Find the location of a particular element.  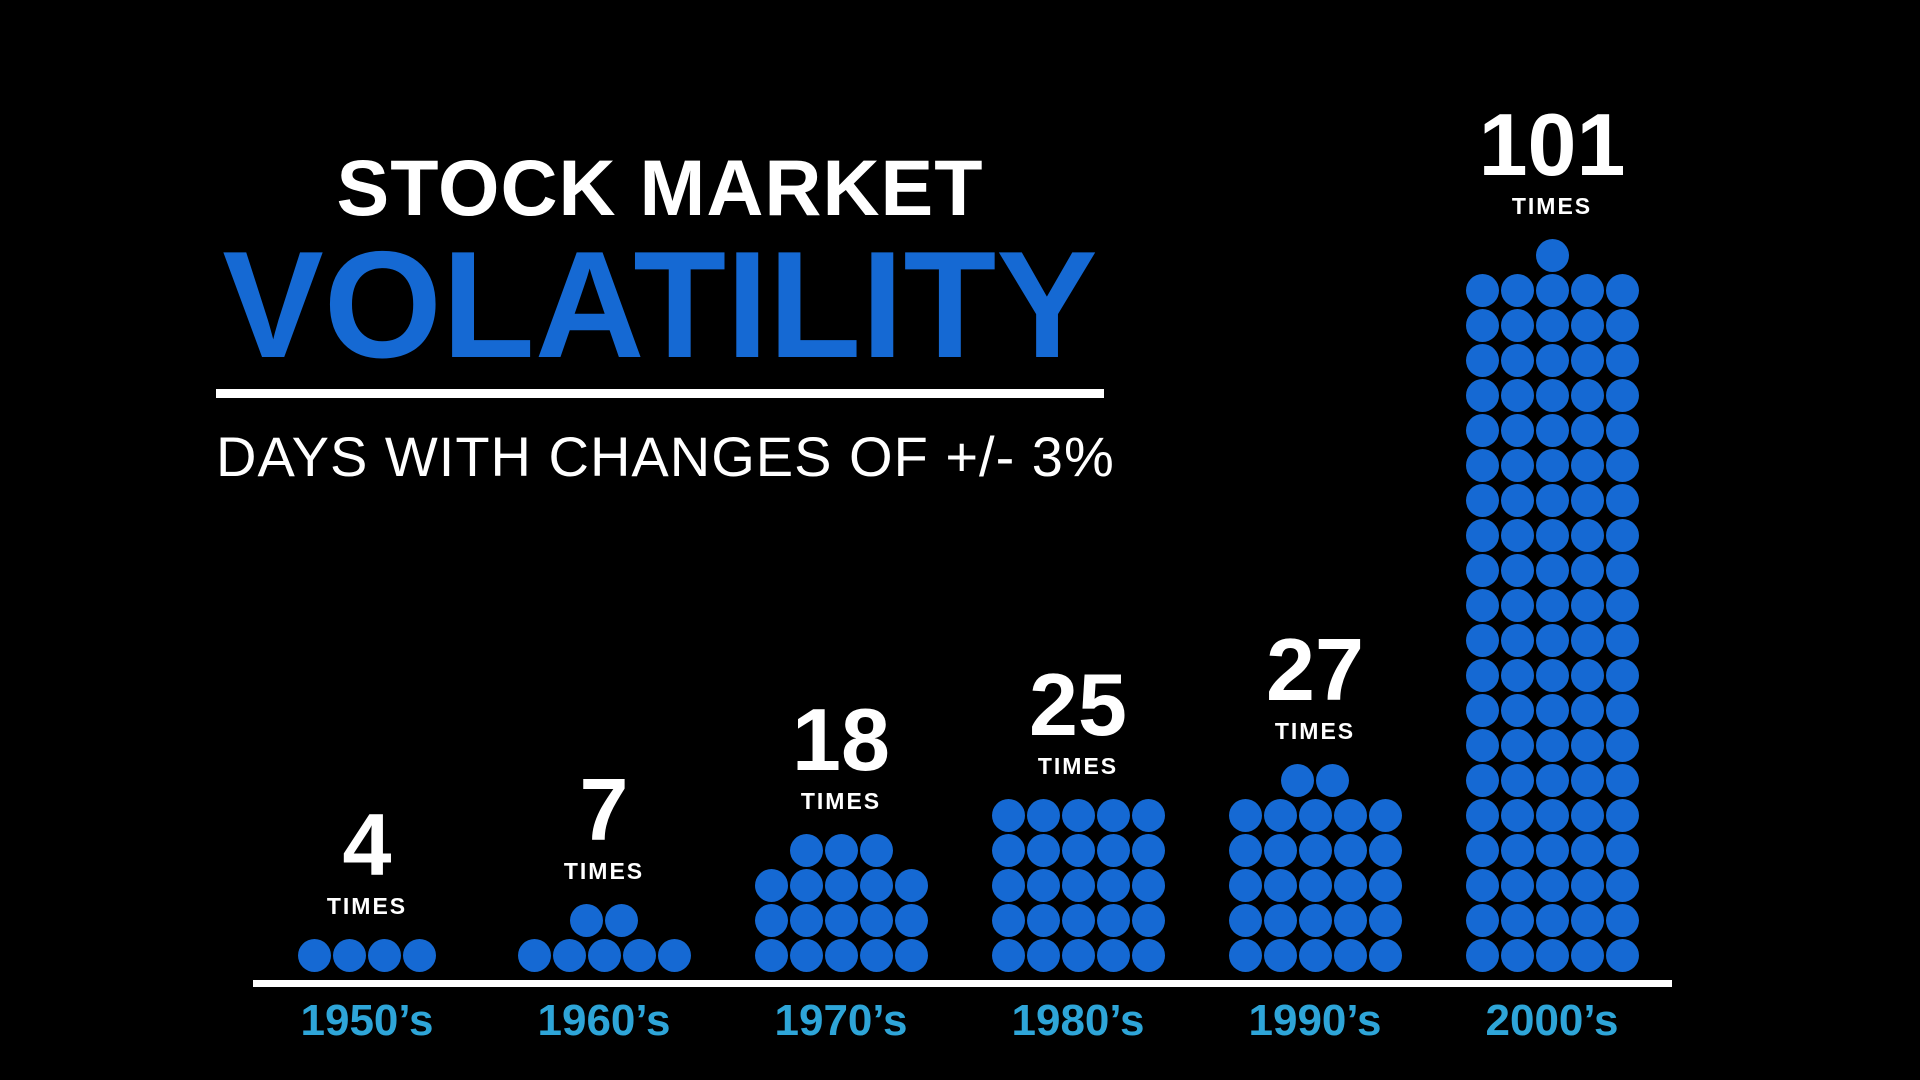

page-title-accent: VOLATILITY is located at coordinates (660, 305).